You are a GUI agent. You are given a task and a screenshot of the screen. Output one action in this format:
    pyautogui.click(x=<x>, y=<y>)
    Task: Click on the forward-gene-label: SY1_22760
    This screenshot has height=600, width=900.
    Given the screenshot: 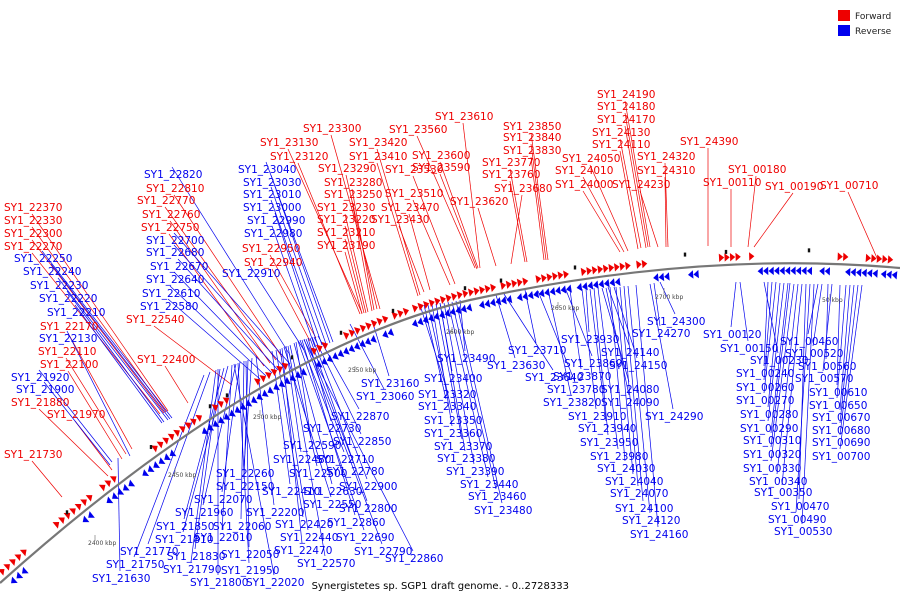 What is the action you would take?
    pyautogui.click(x=171, y=215)
    